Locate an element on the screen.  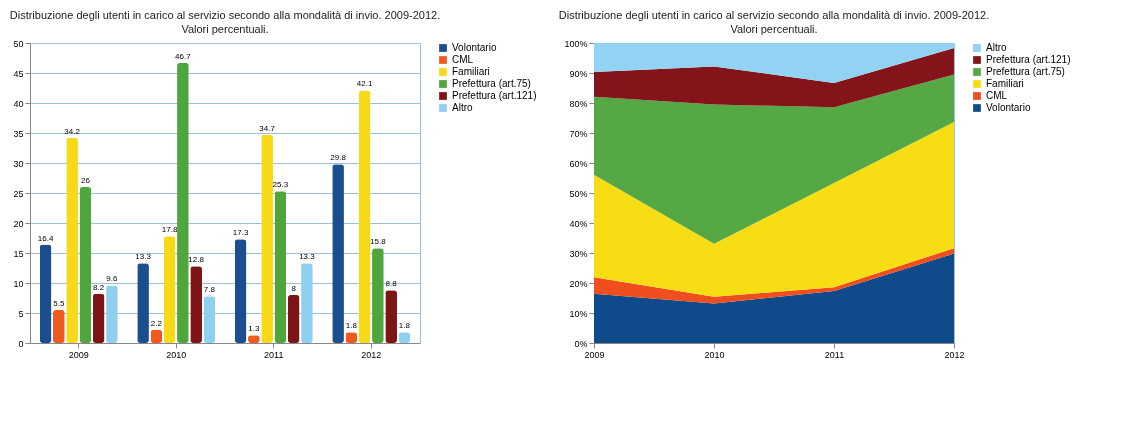
y-tick-label: 70% is located at coordinates (578, 133).